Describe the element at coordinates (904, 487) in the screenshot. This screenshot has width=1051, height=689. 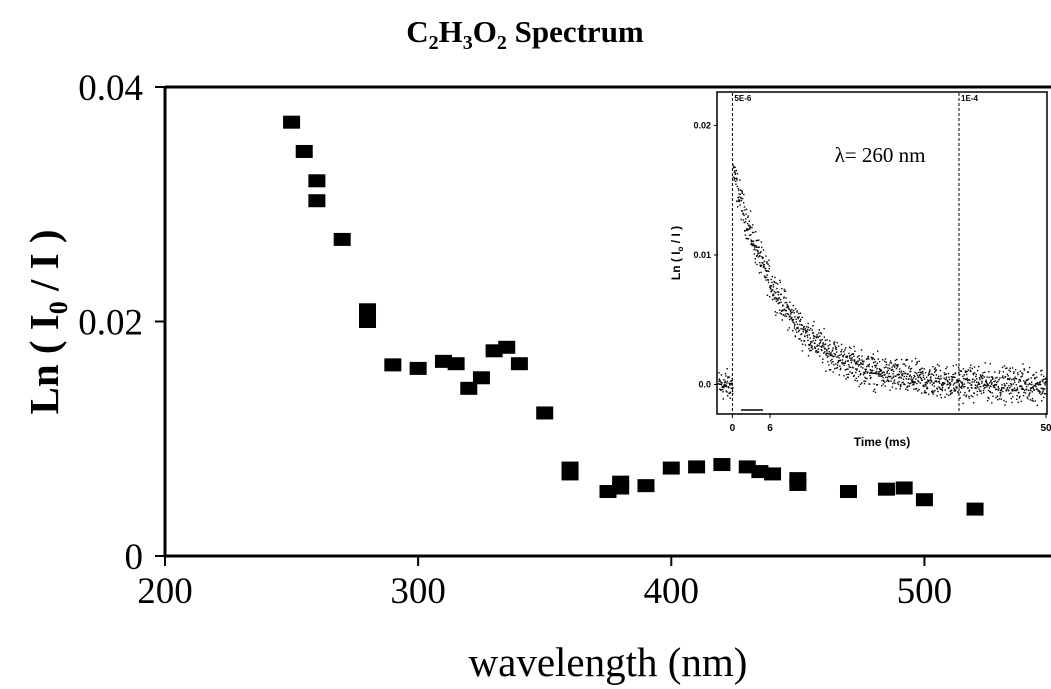
I see `data-point` at that location.